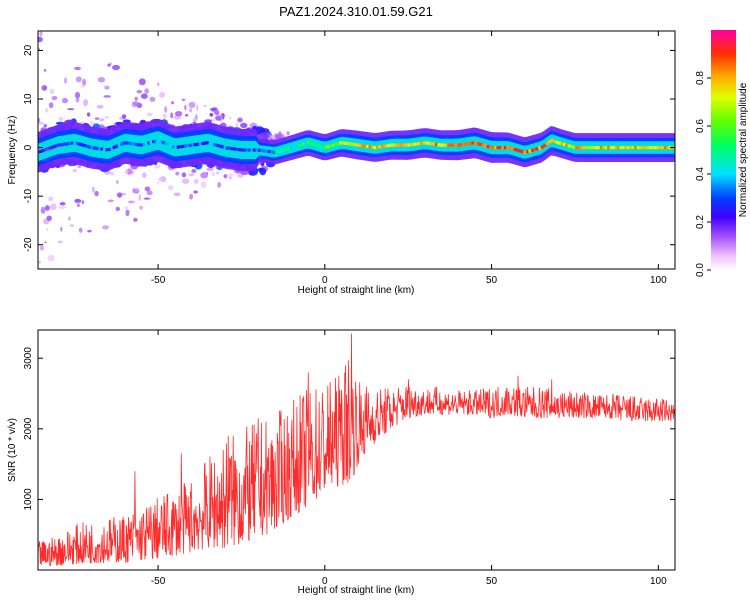 The height and width of the screenshot is (600, 750). Describe the element at coordinates (700, 174) in the screenshot. I see `colorbar-tick-label: 0.4` at that location.